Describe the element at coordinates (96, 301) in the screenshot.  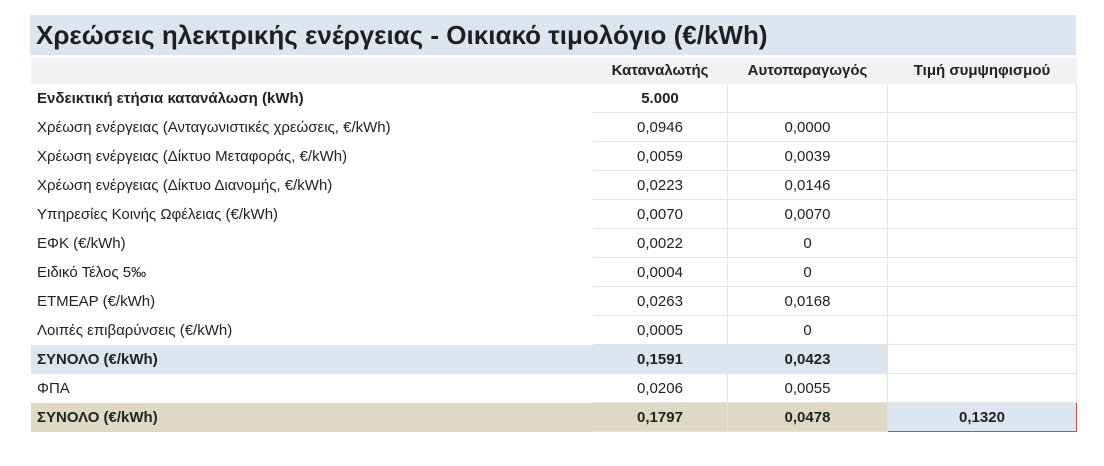
I see `row-label: ΕΤΜΕΑΡ (€/kWh)` at that location.